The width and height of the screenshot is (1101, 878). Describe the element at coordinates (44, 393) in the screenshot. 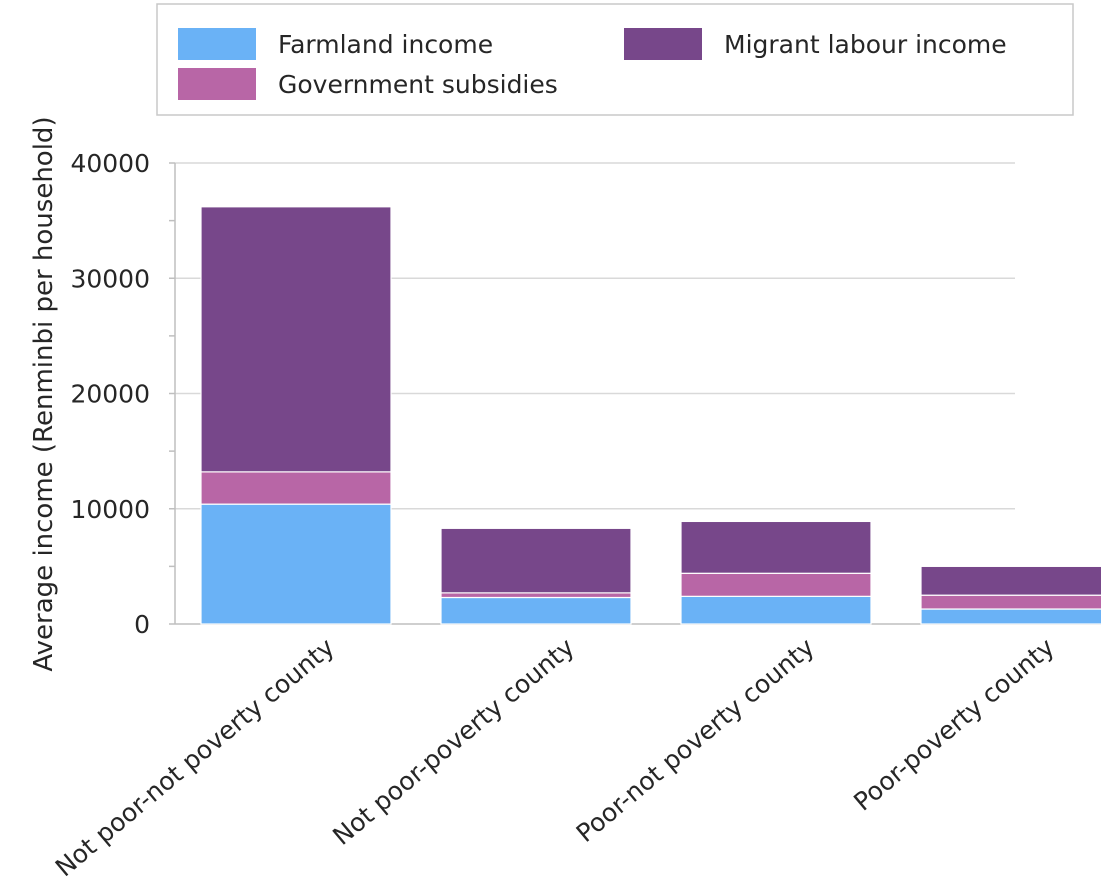

I see `y-axis-label: Average income (Renminbi per household)` at that location.